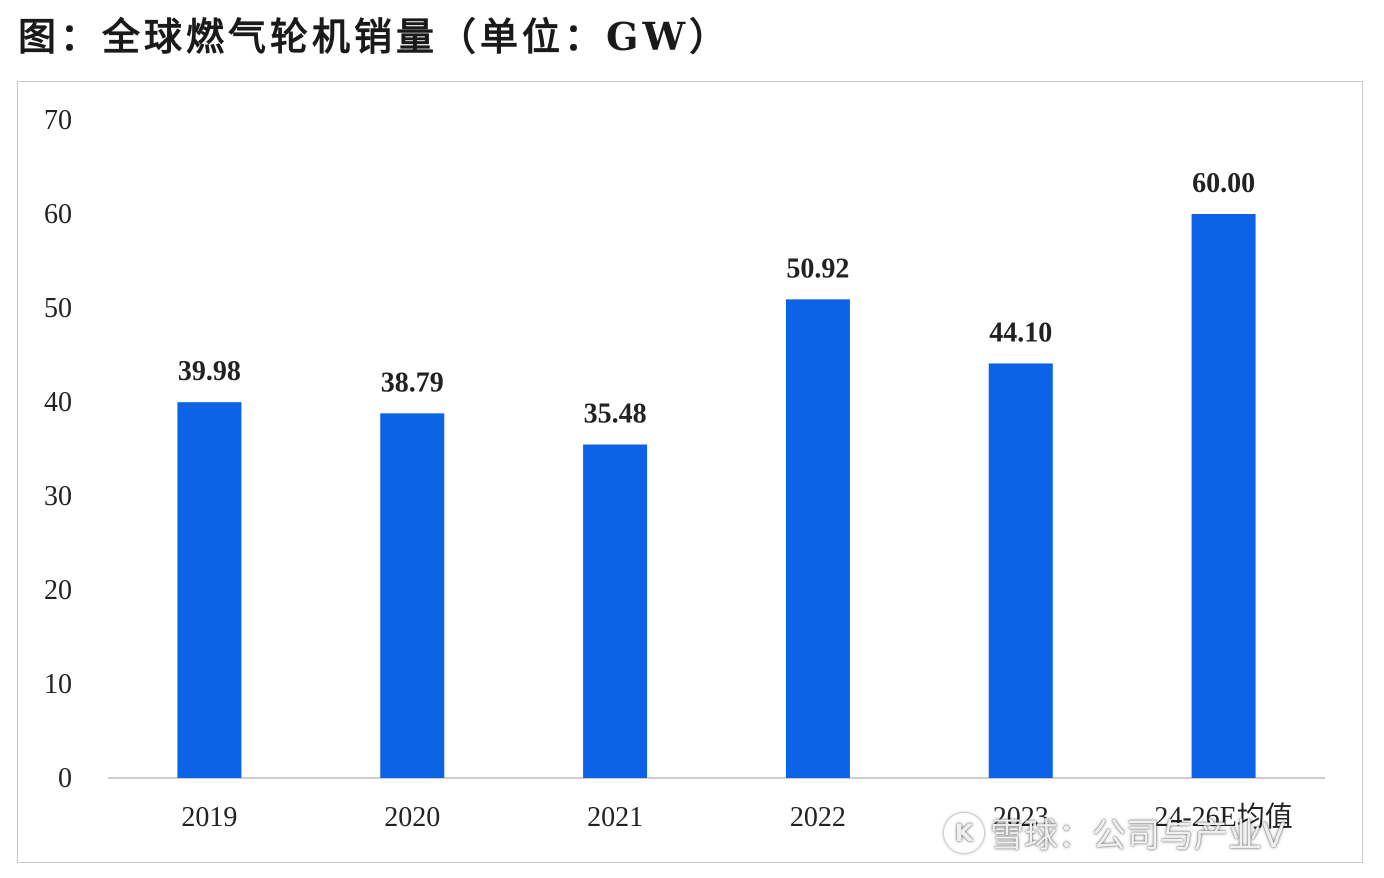 This screenshot has width=1384, height=878. Describe the element at coordinates (412, 382) in the screenshot. I see `data-label: 38.79` at that location.